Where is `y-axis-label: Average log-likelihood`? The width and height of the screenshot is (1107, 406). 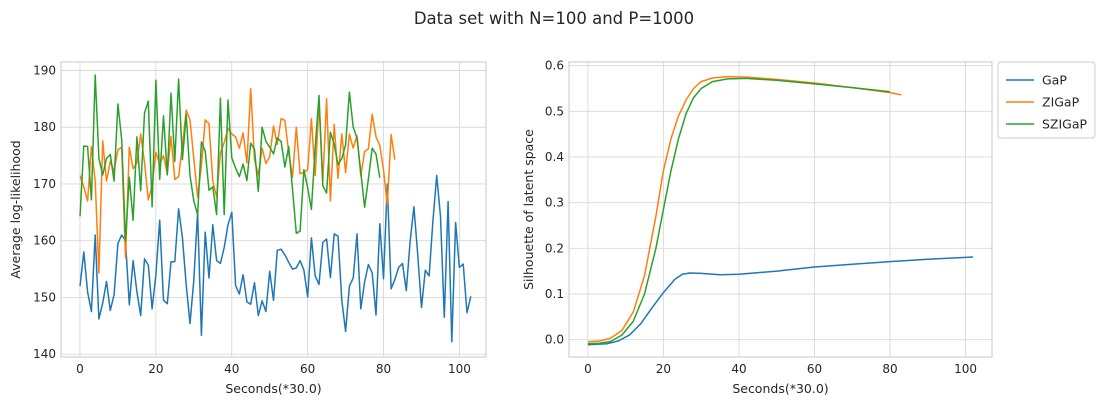
y-axis-label: Average log-likelihood is located at coordinates (15, 209).